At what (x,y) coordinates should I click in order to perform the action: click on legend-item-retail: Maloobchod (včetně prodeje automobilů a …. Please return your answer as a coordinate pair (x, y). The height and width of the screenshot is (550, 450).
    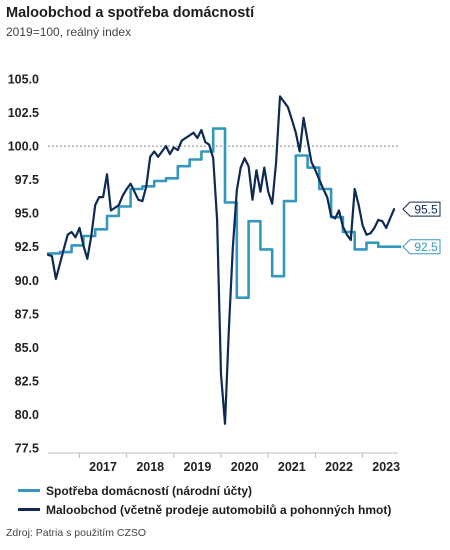
    Looking at the image, I should click on (204, 509).